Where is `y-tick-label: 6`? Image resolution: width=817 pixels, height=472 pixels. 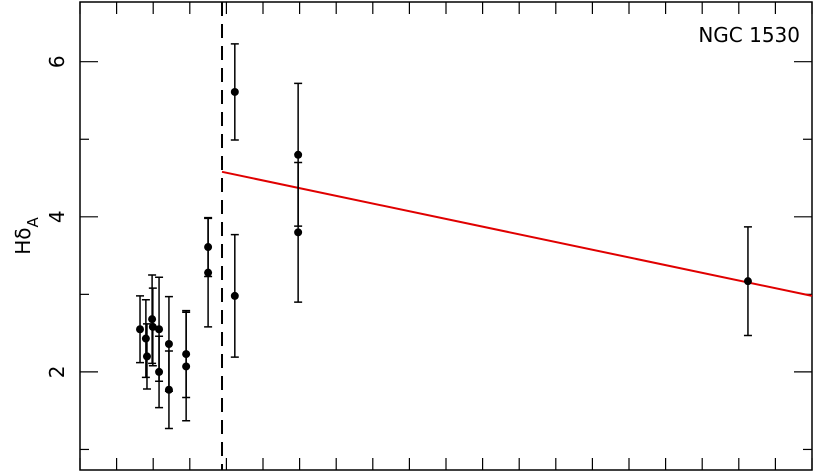 y-tick-label: 6 is located at coordinates (57, 61).